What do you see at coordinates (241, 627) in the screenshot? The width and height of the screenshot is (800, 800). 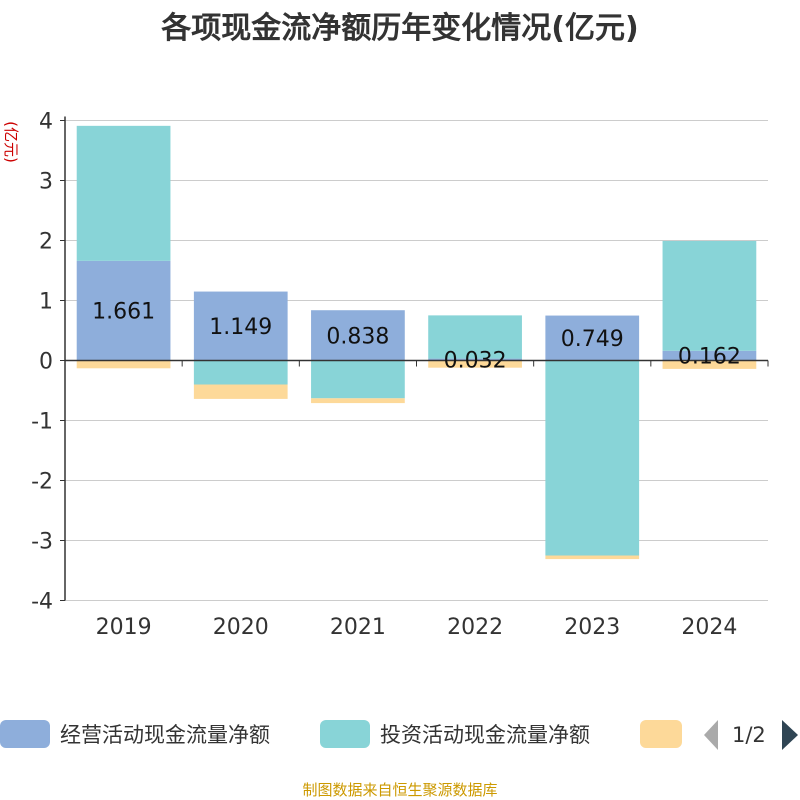 I see `x-tick-label-2020: 2020` at bounding box center [241, 627].